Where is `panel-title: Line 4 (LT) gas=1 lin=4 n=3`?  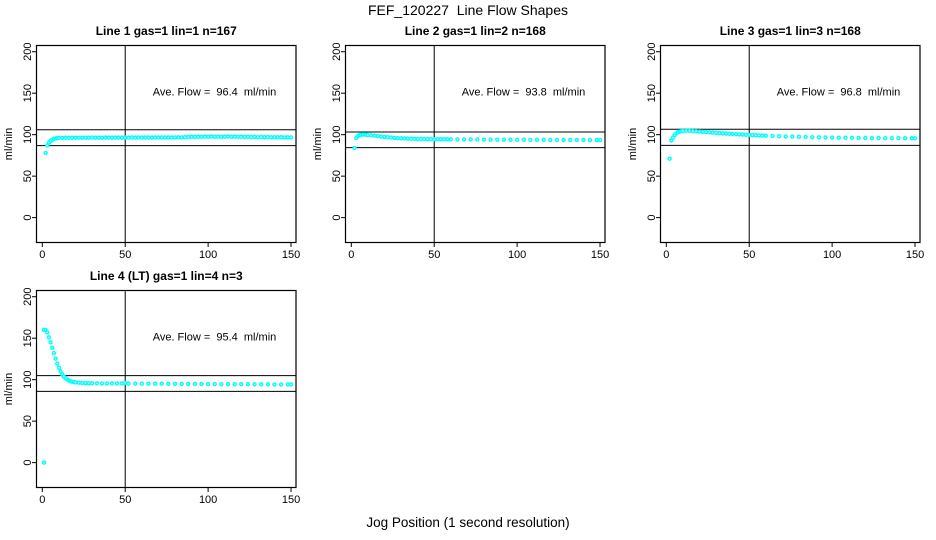
panel-title: Line 4 (LT) gas=1 lin=4 n=3 is located at coordinates (166, 276).